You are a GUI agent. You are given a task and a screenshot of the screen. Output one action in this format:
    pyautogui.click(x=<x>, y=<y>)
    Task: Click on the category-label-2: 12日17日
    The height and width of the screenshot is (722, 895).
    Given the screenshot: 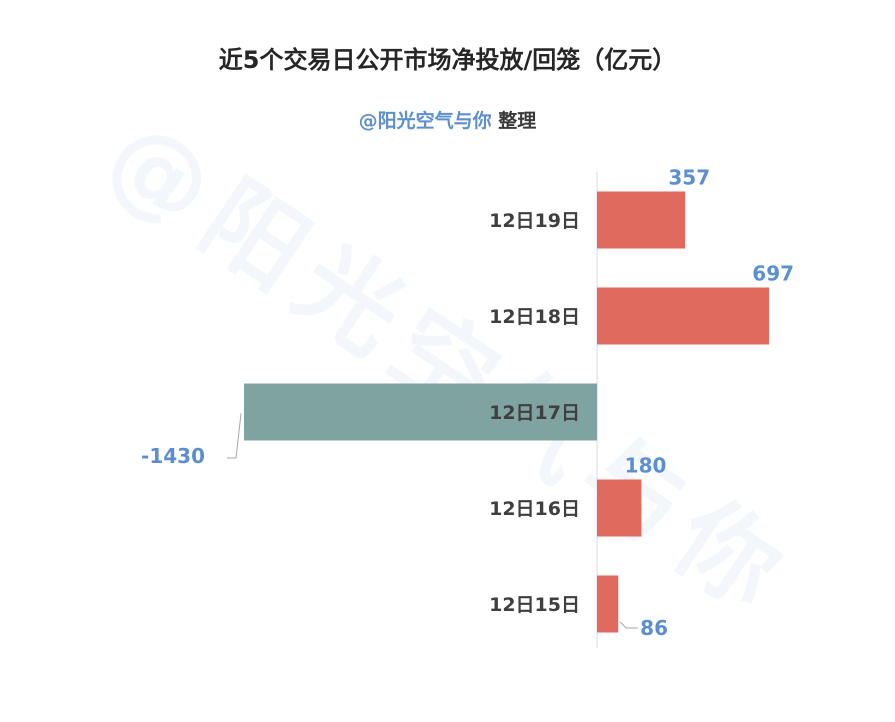 What is the action you would take?
    pyautogui.click(x=534, y=413)
    